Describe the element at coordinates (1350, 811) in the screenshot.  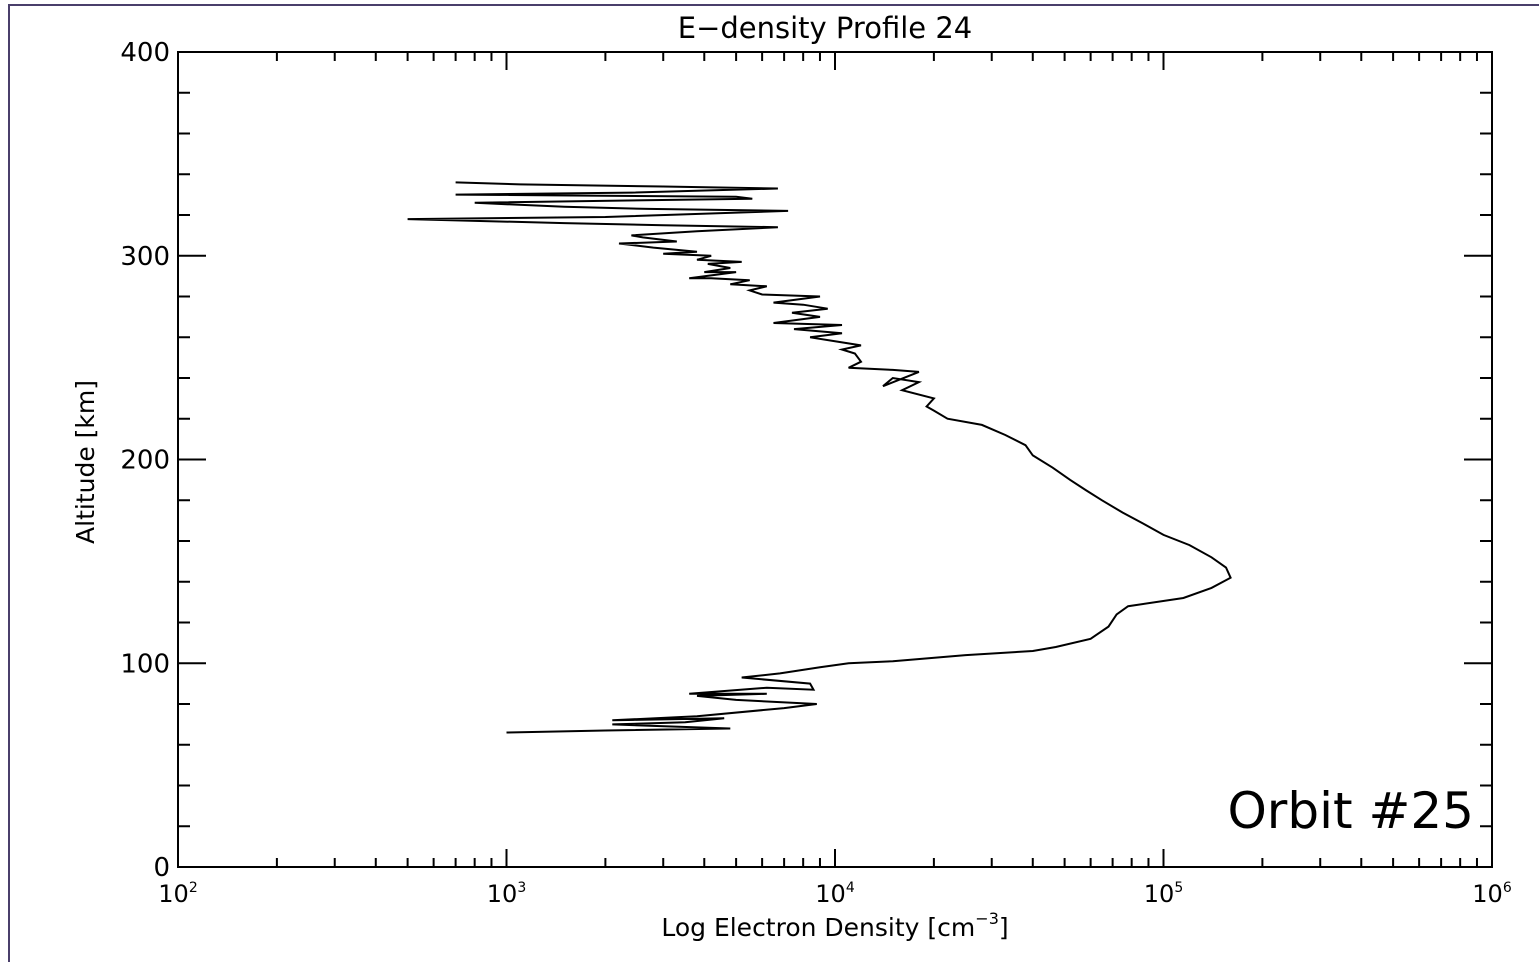
I see `orbit-annotation: Orbit #25` at that location.